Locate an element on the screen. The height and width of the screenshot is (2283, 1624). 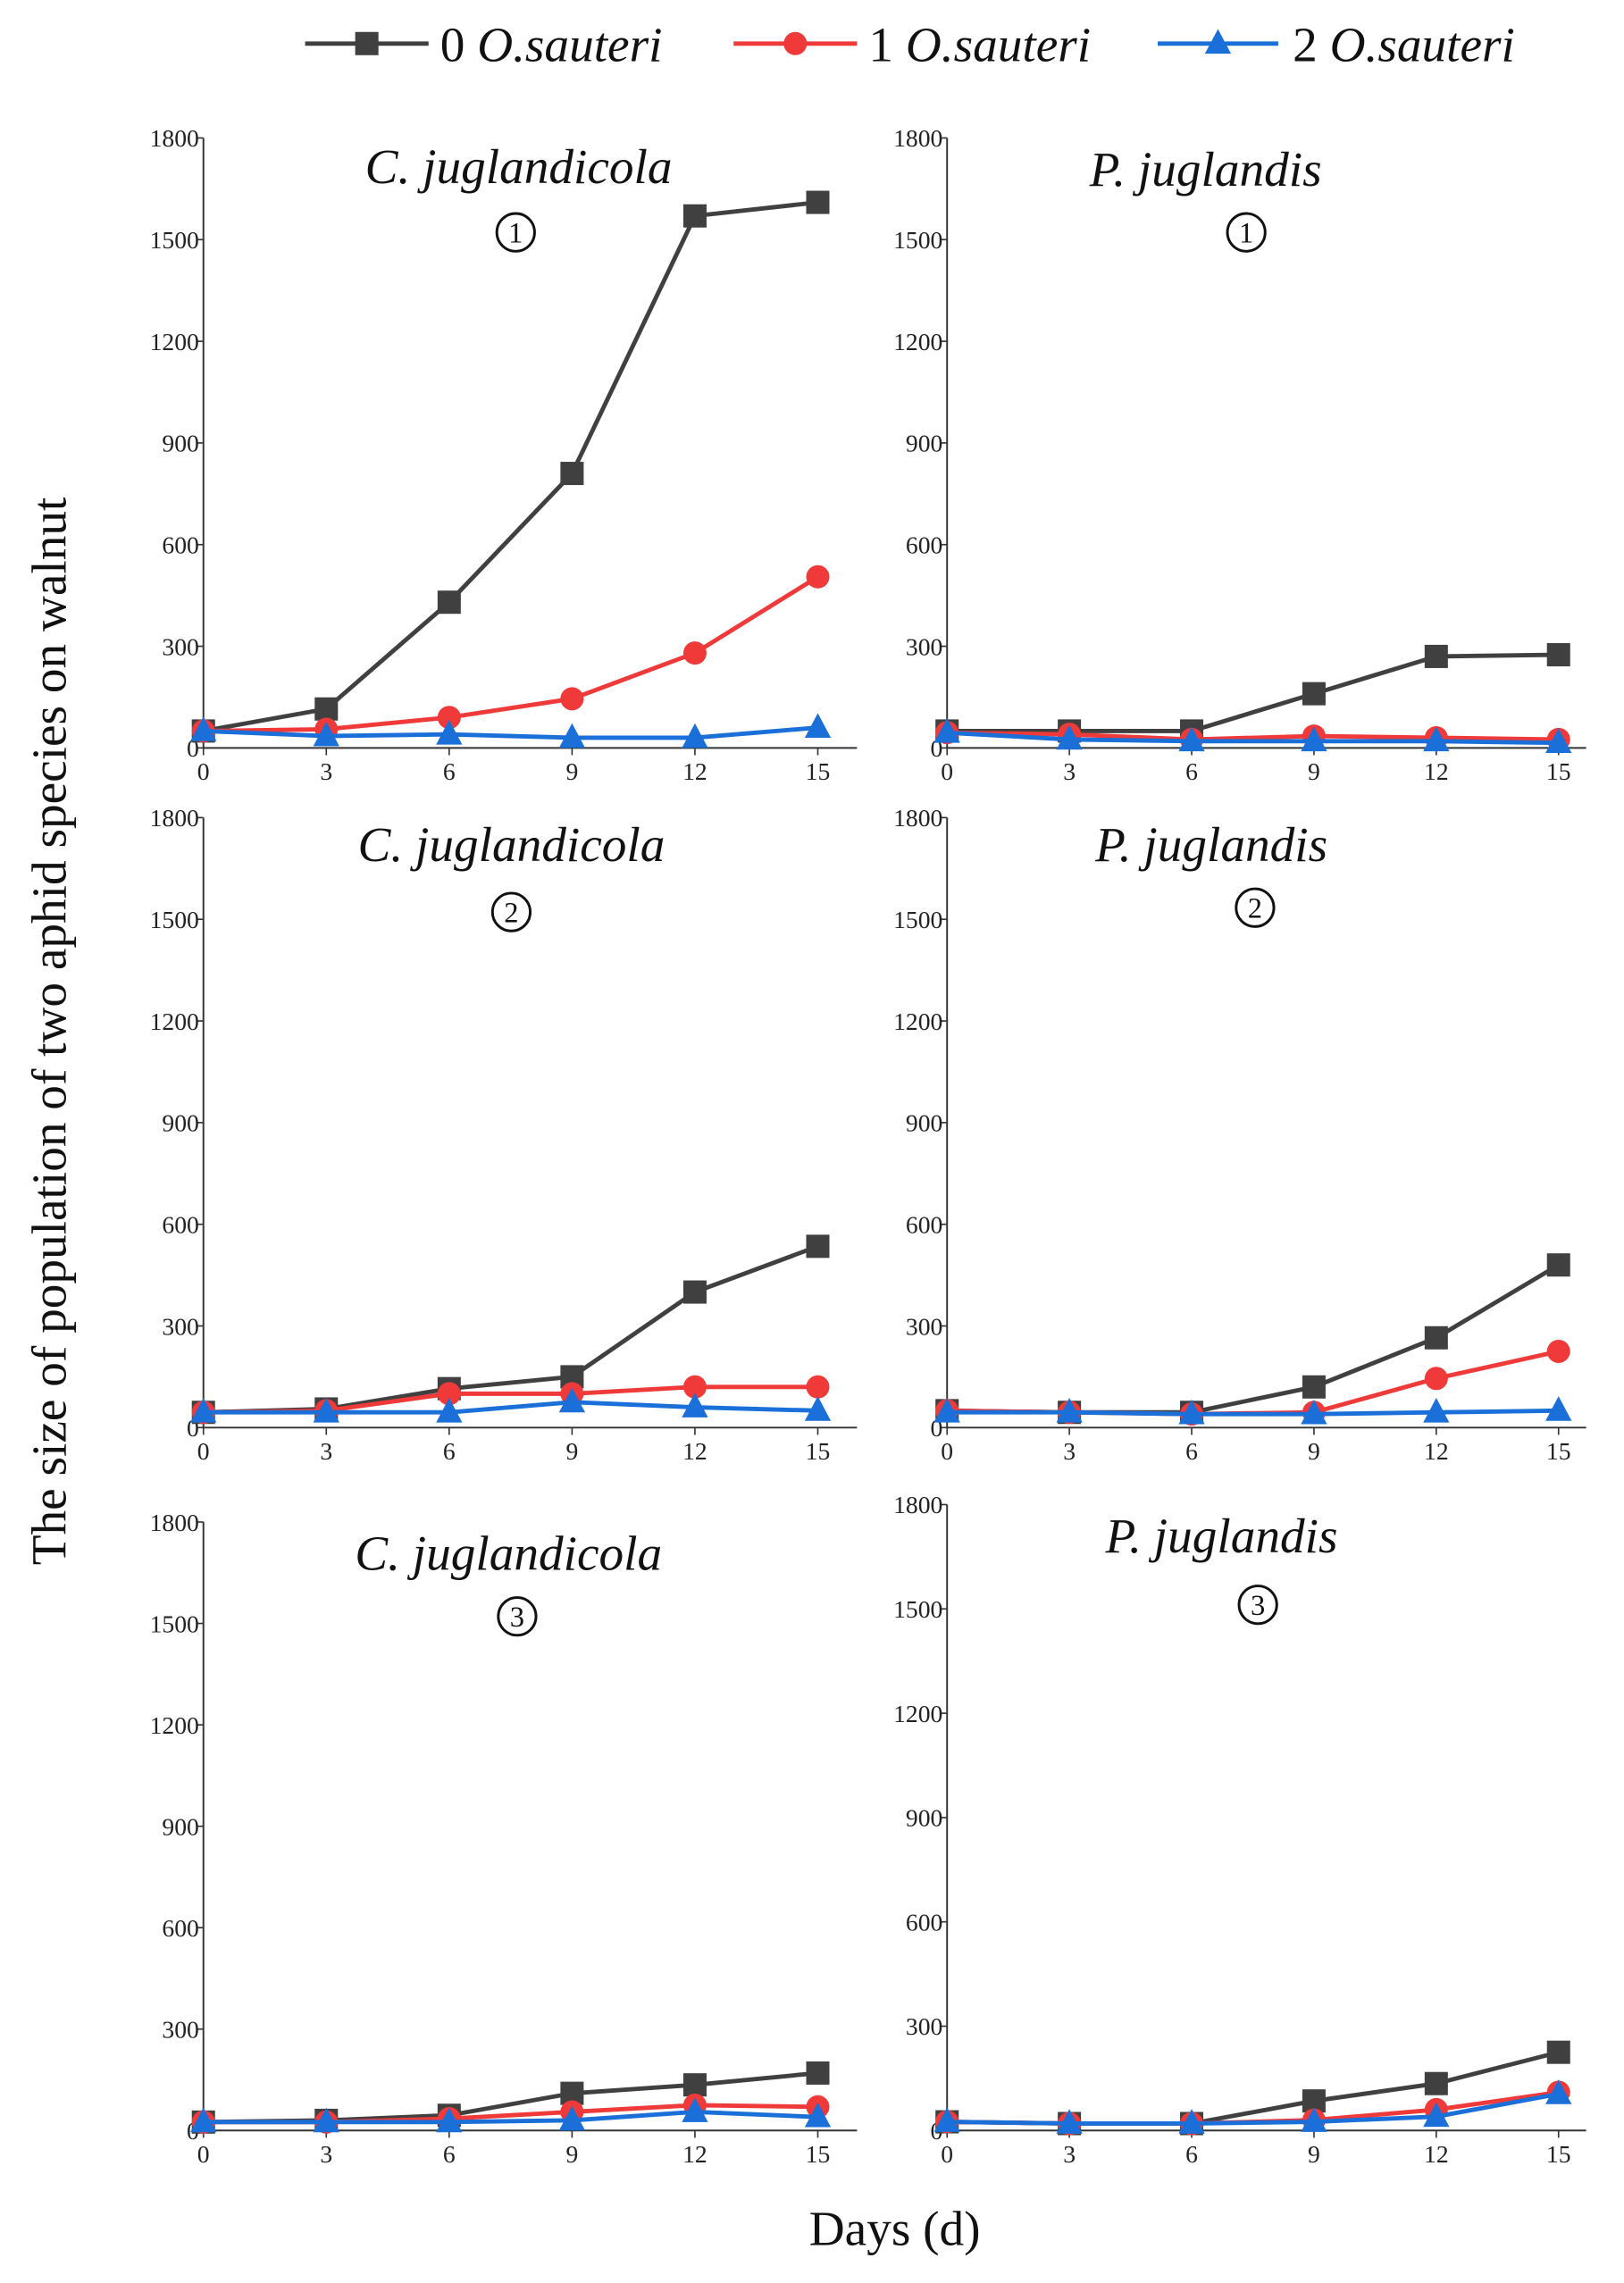
legend-entry: 1 O.sauteri is located at coordinates (912, 44).